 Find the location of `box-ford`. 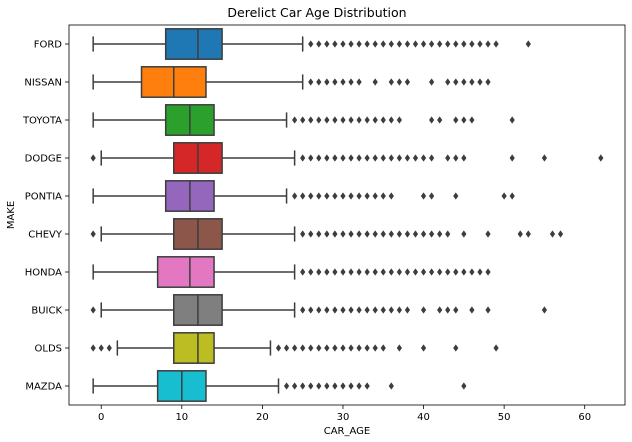

box-ford is located at coordinates (193, 44).